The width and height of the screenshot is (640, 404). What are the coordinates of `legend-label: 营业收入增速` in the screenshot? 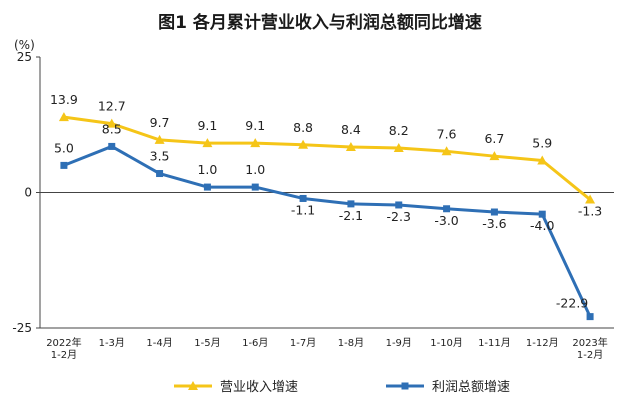 It's located at (259, 387).